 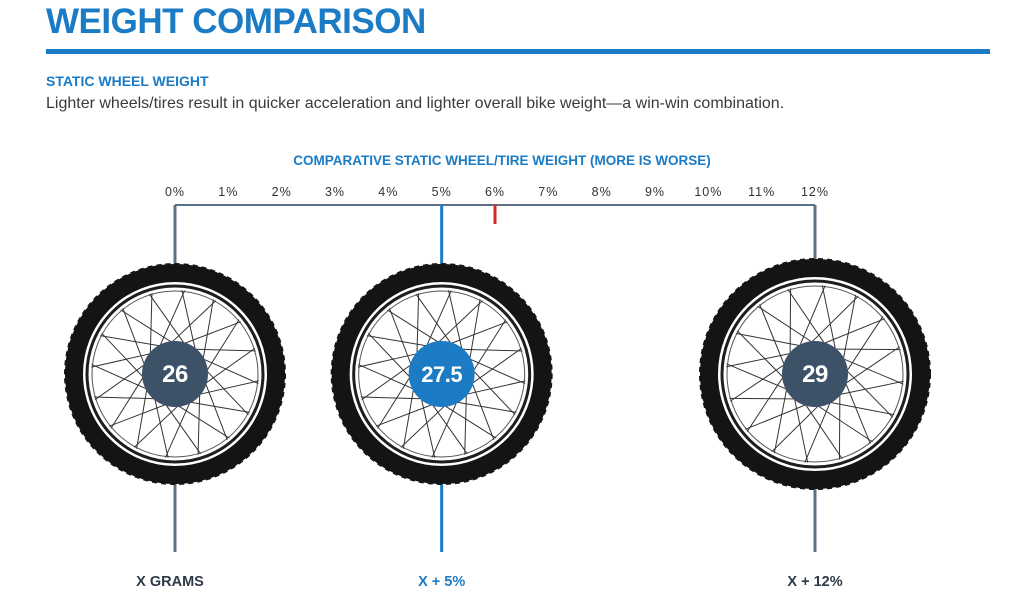 What do you see at coordinates (127, 81) in the screenshot?
I see `section-subtitle: STATIC WHEEL WEIGHT` at bounding box center [127, 81].